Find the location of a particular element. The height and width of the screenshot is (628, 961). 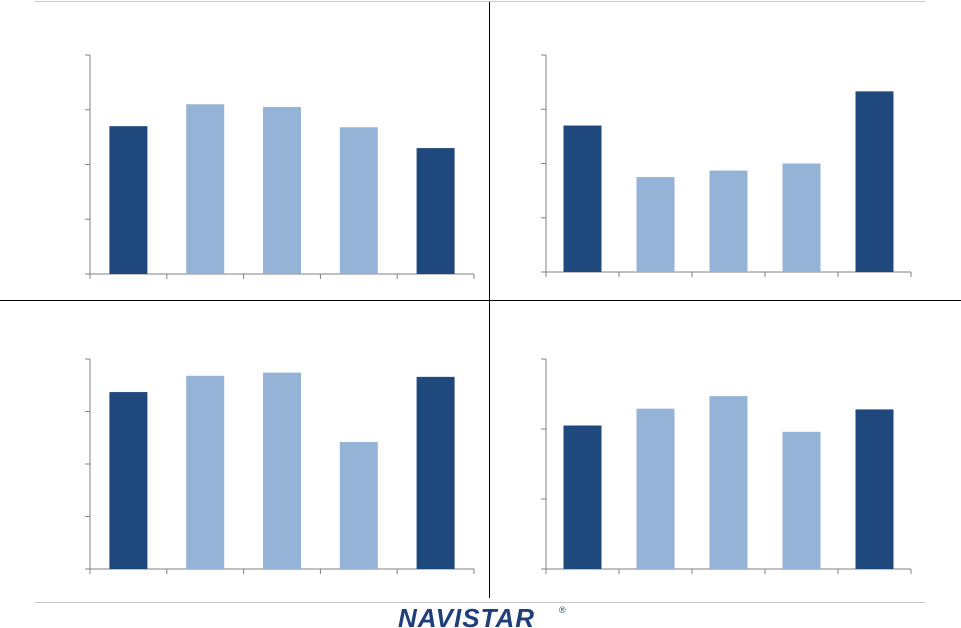

horizontal-divider is located at coordinates (480, 300).